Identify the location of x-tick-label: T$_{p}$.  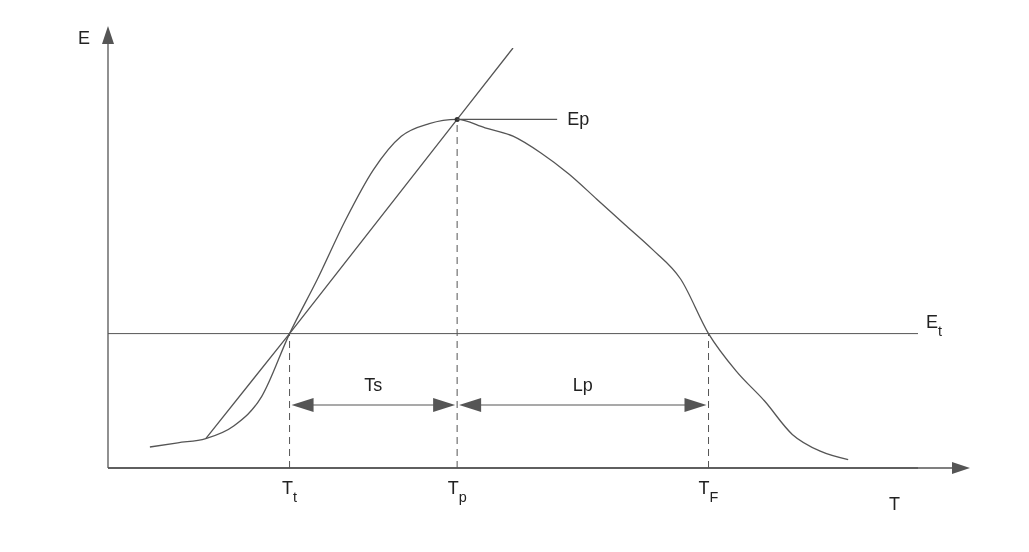
(457, 491).